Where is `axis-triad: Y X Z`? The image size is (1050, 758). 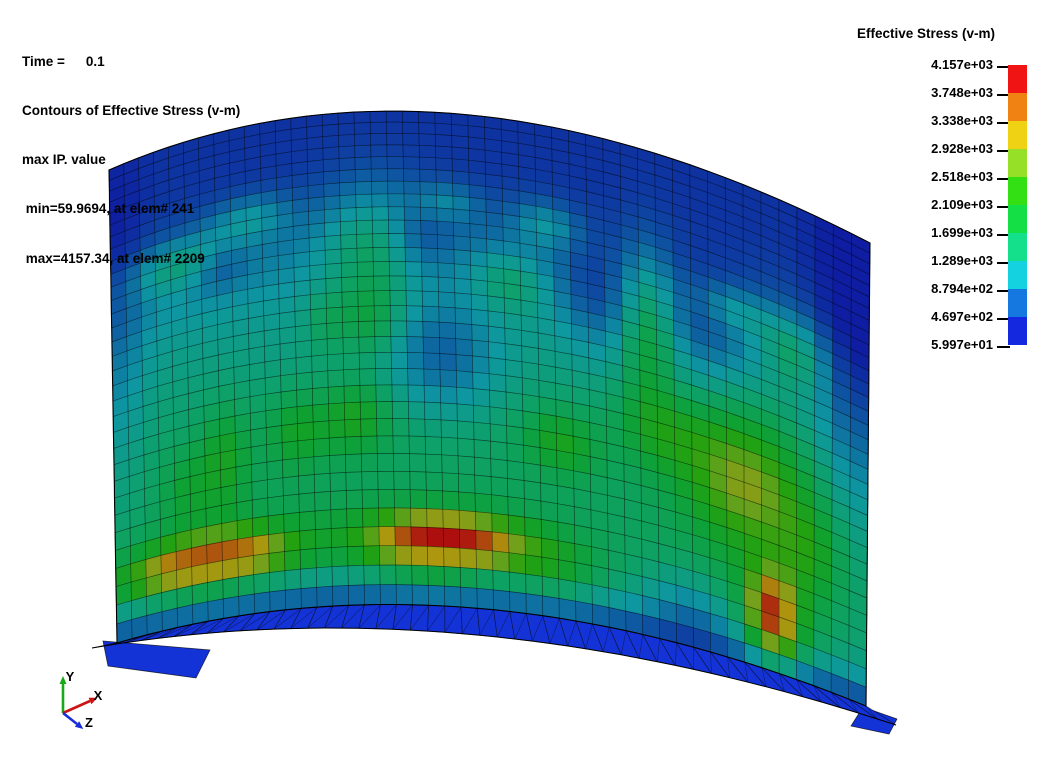
axis-triad: Y X Z is located at coordinates (81, 699).